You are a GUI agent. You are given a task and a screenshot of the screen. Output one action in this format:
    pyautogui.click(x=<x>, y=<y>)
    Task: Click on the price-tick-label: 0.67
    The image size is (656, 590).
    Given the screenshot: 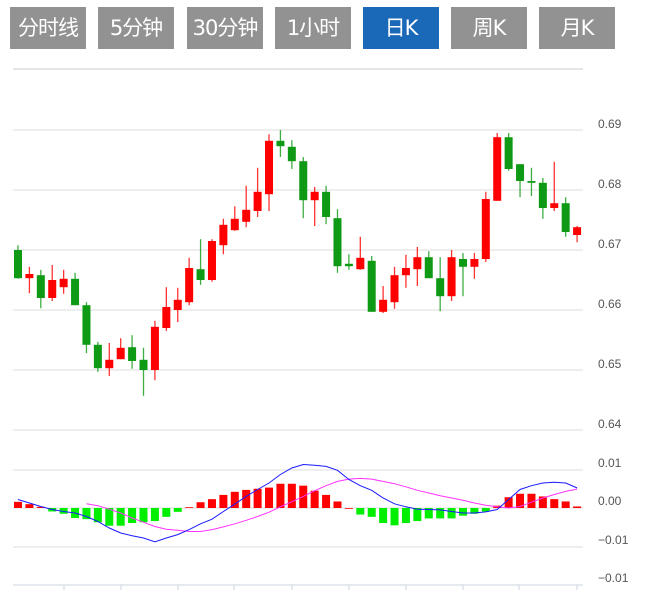 What is the action you would take?
    pyautogui.click(x=610, y=244)
    